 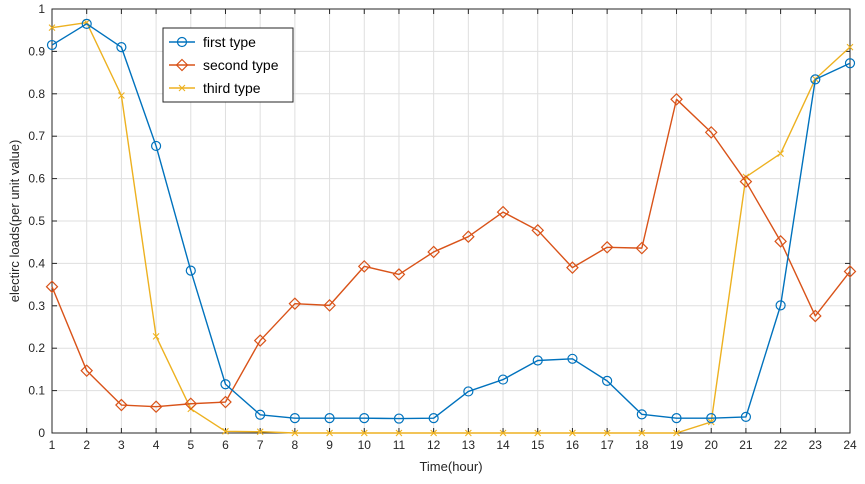 I want to click on y-tick-label: 1, so click(x=41, y=9).